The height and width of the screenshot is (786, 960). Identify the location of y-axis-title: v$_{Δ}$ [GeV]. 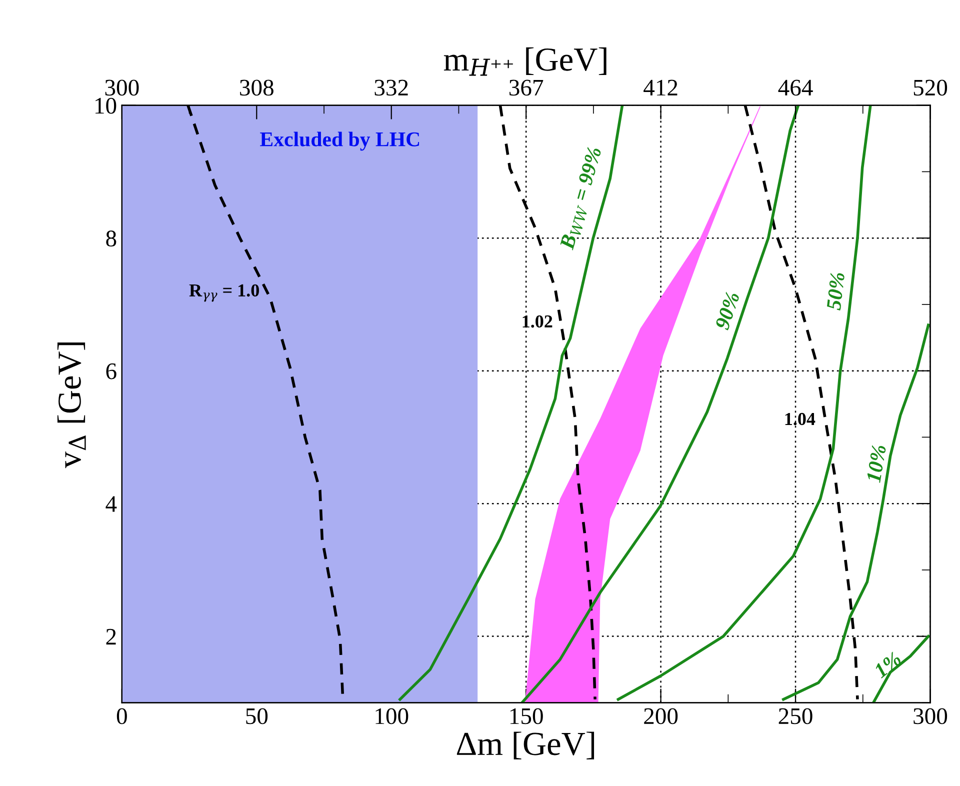
(71, 405).